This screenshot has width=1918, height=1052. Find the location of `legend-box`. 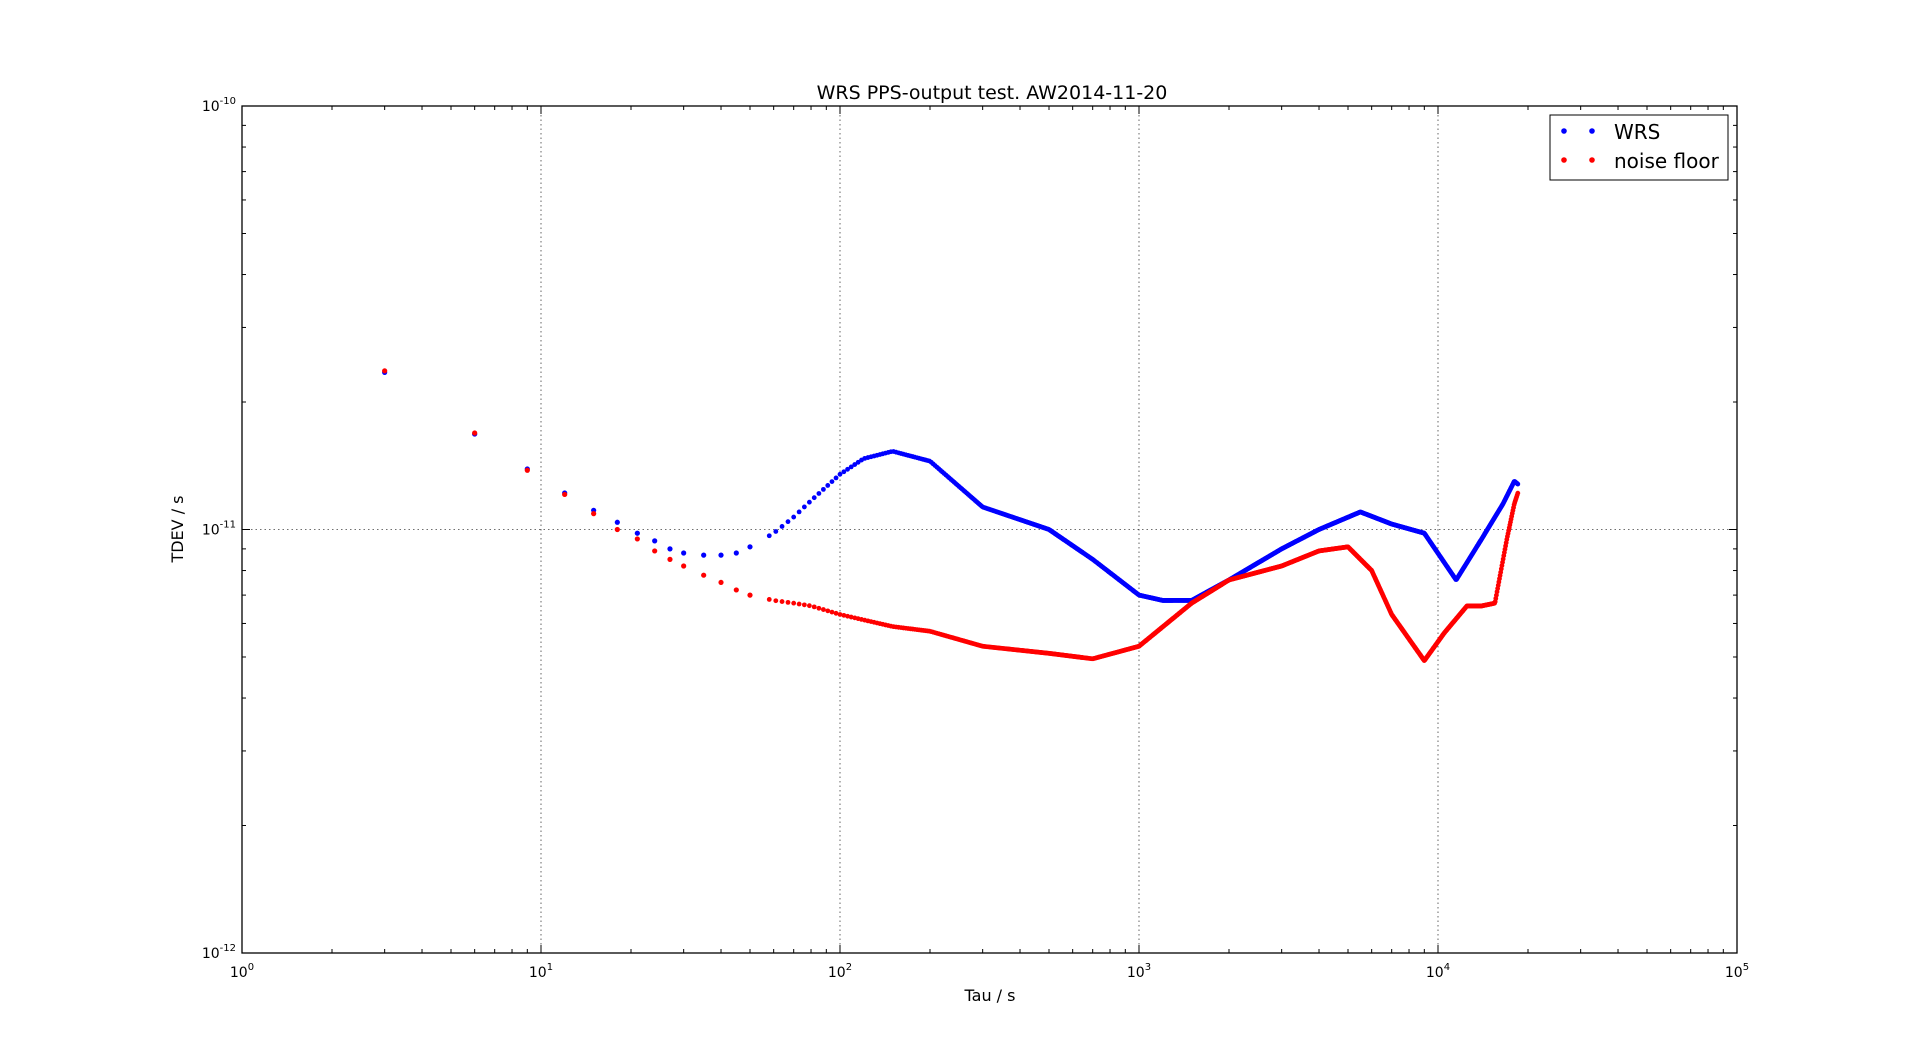

legend-box is located at coordinates (1639, 147).